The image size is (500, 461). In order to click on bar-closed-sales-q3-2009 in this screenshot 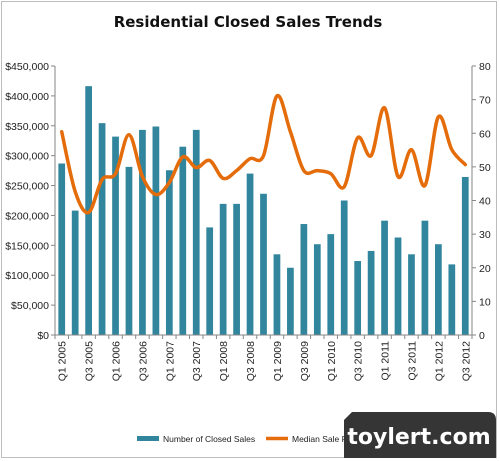, I will do `click(304, 279)`.